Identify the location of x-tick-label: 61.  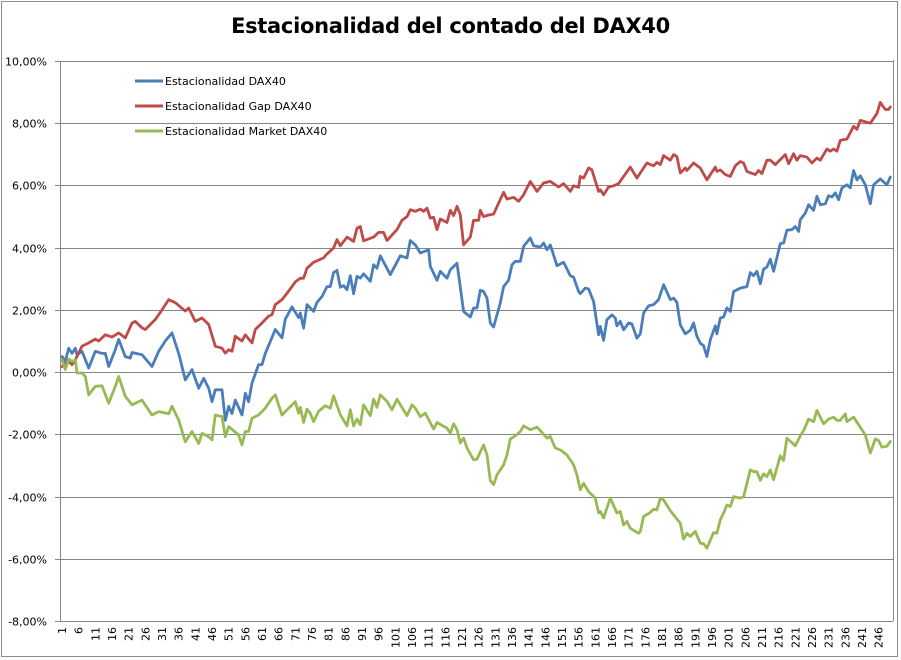
(262, 634).